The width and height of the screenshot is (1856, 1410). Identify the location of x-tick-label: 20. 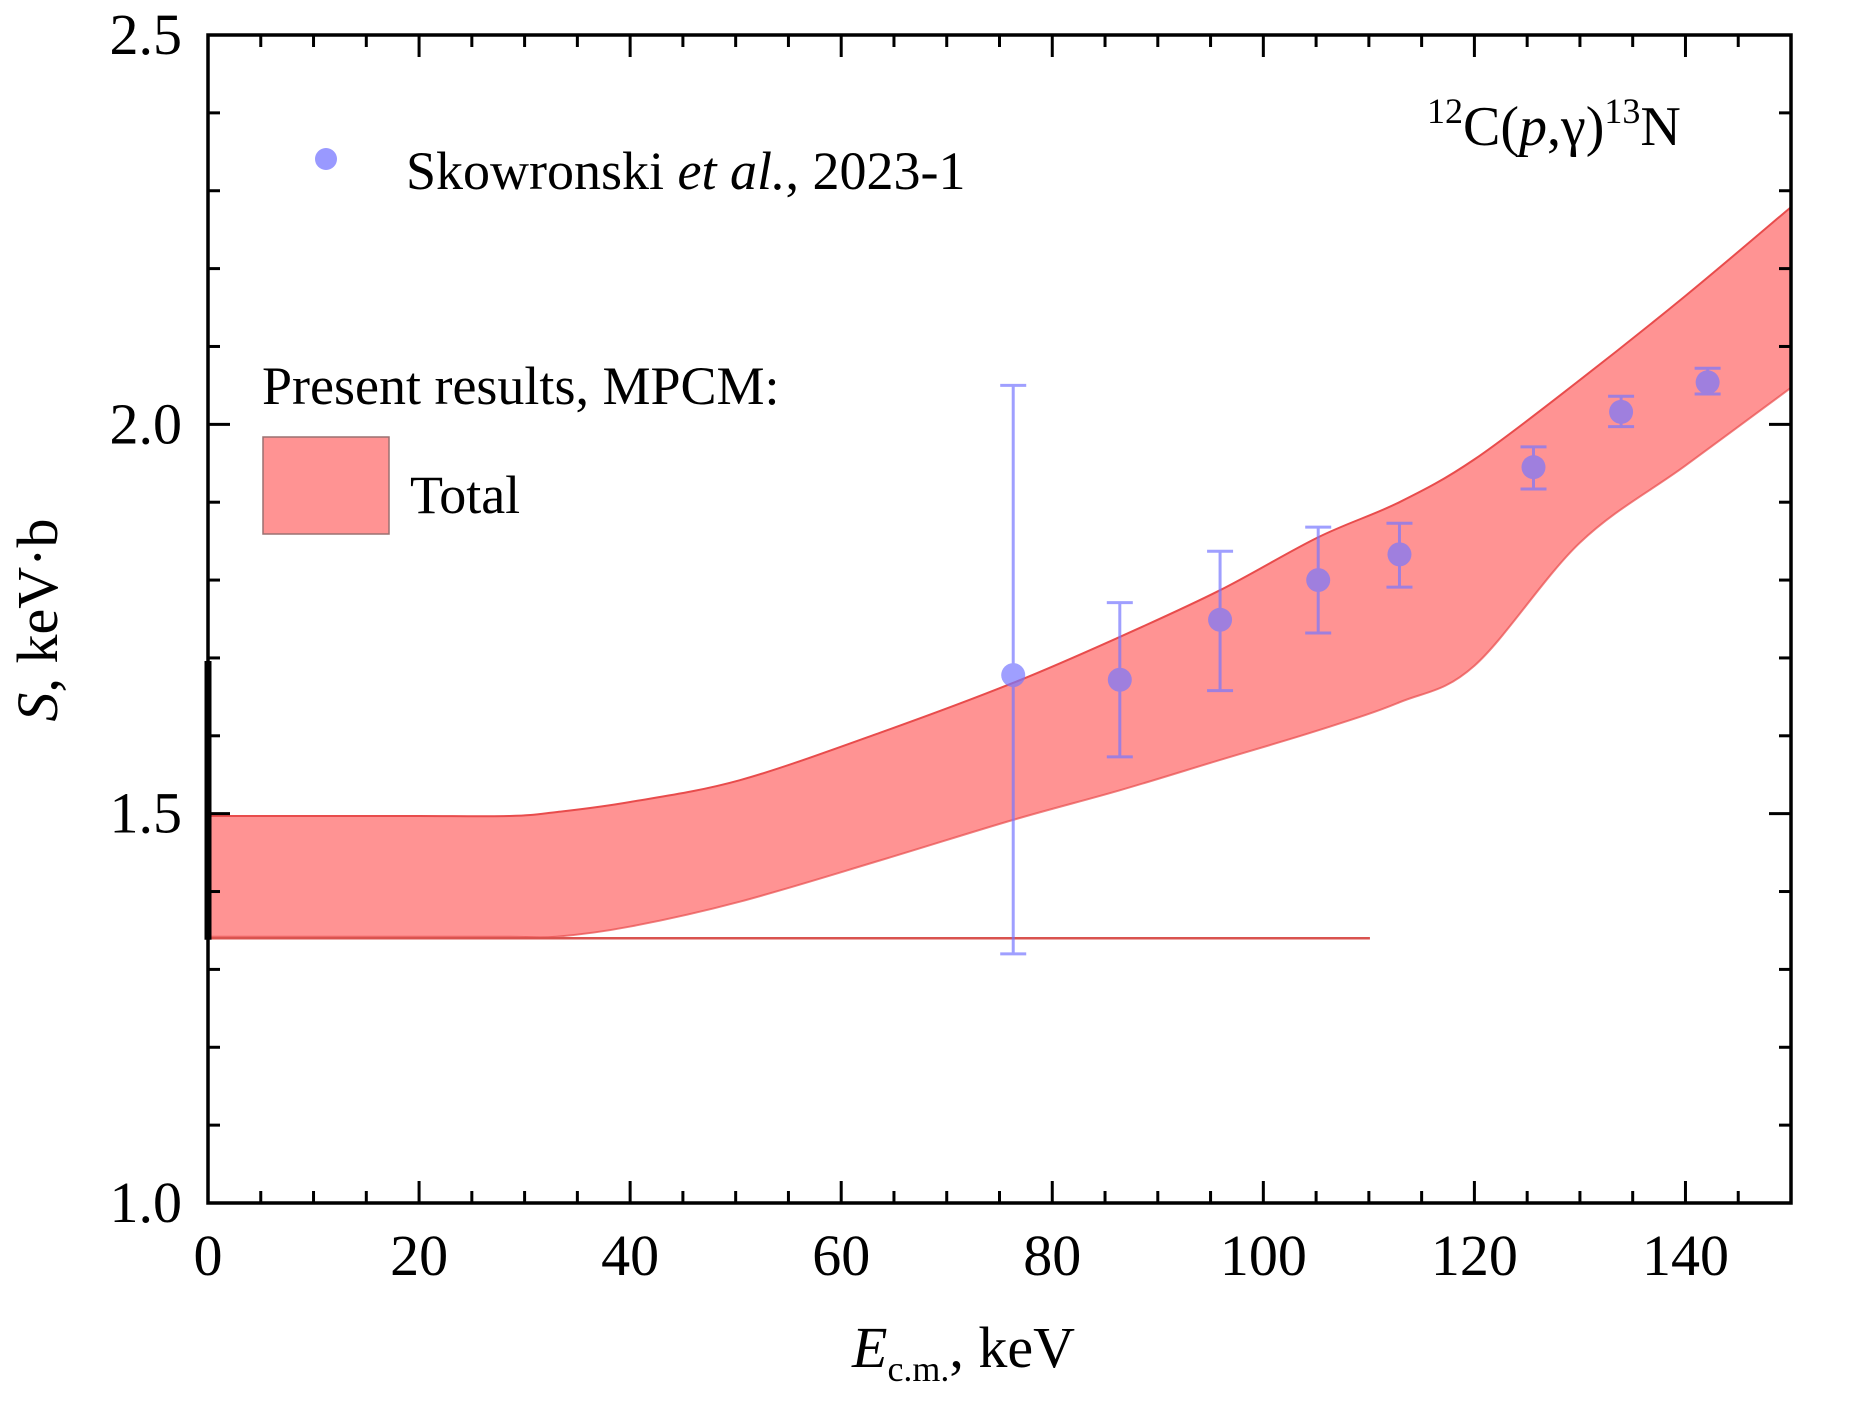
(419, 1255).